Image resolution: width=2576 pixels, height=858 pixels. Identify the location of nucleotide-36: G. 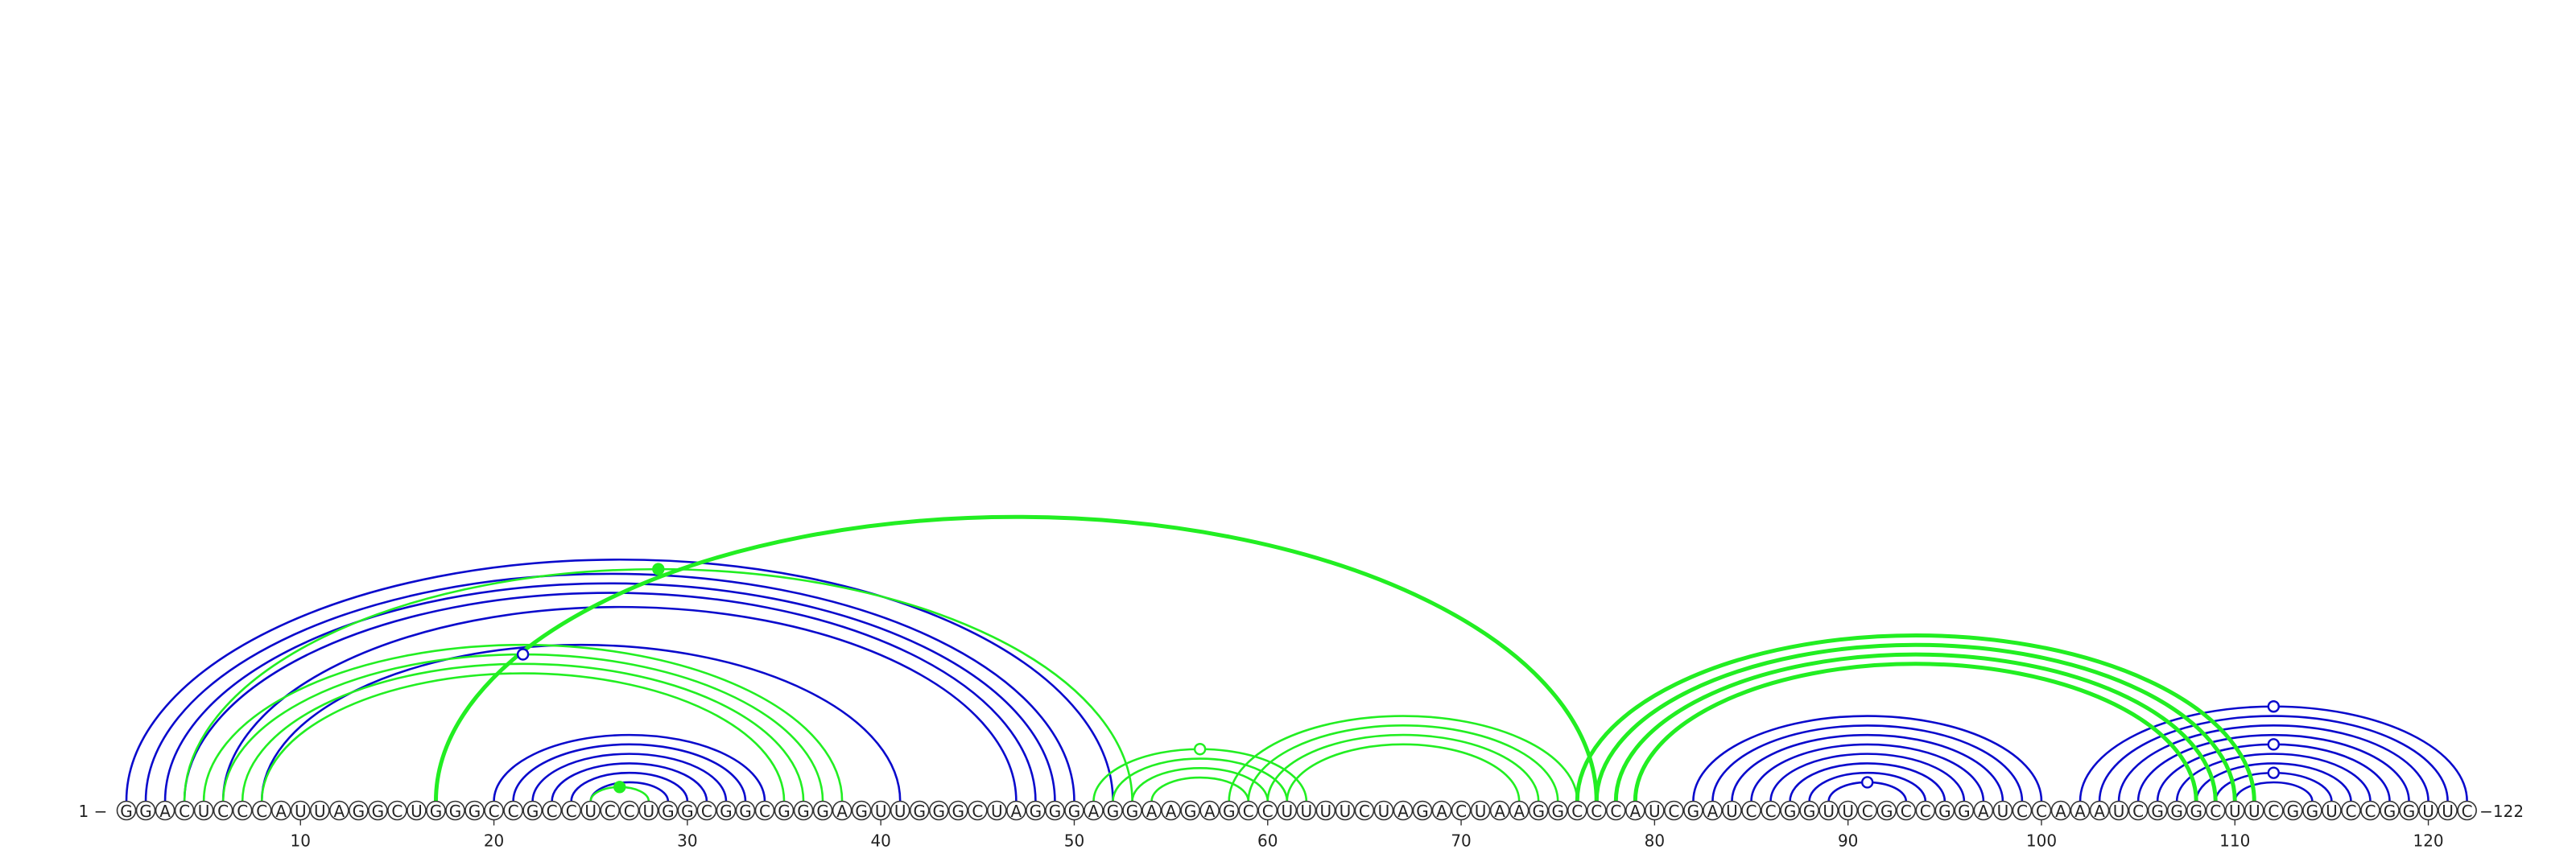
(803, 811).